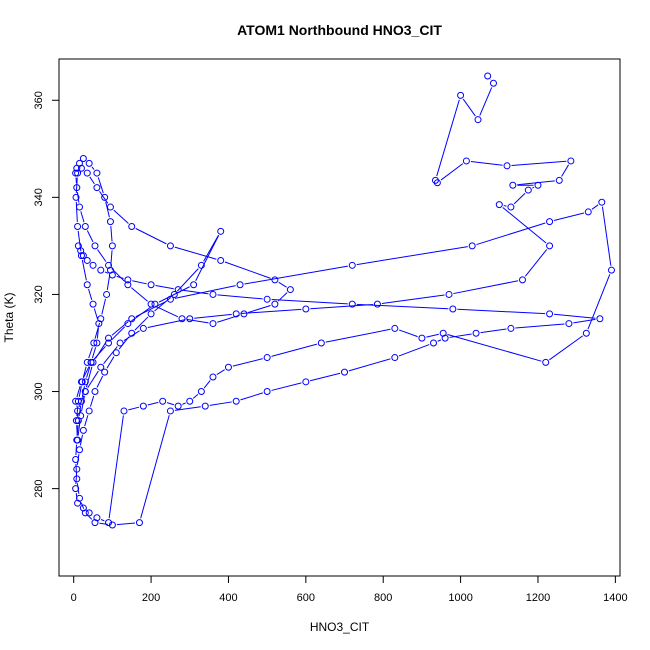  I want to click on y-tick-label: 320, so click(39, 294).